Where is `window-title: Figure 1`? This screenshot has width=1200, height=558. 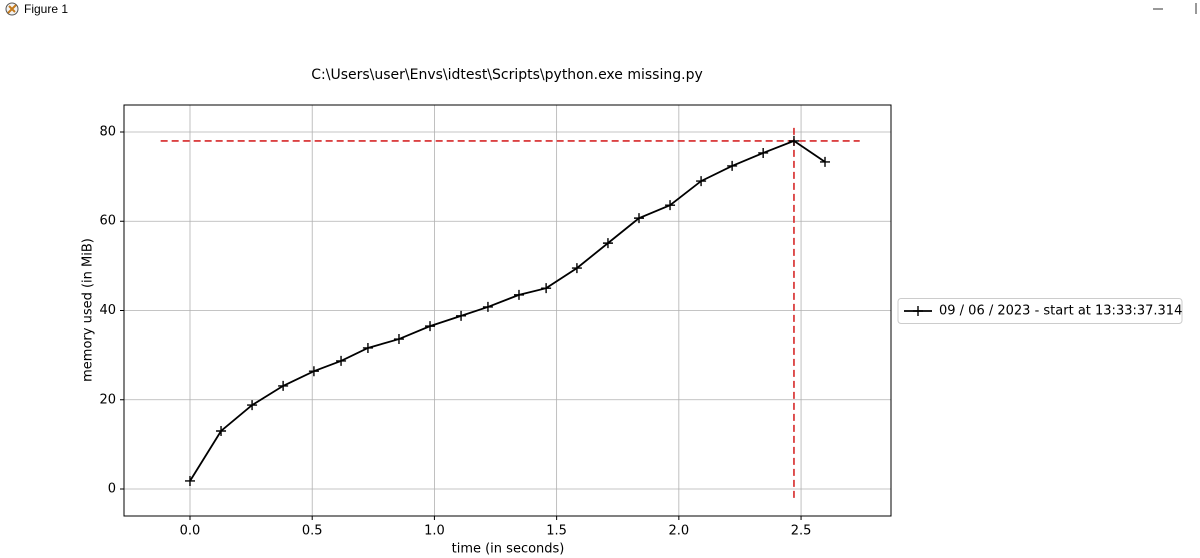
window-title: Figure 1 is located at coordinates (46, 9).